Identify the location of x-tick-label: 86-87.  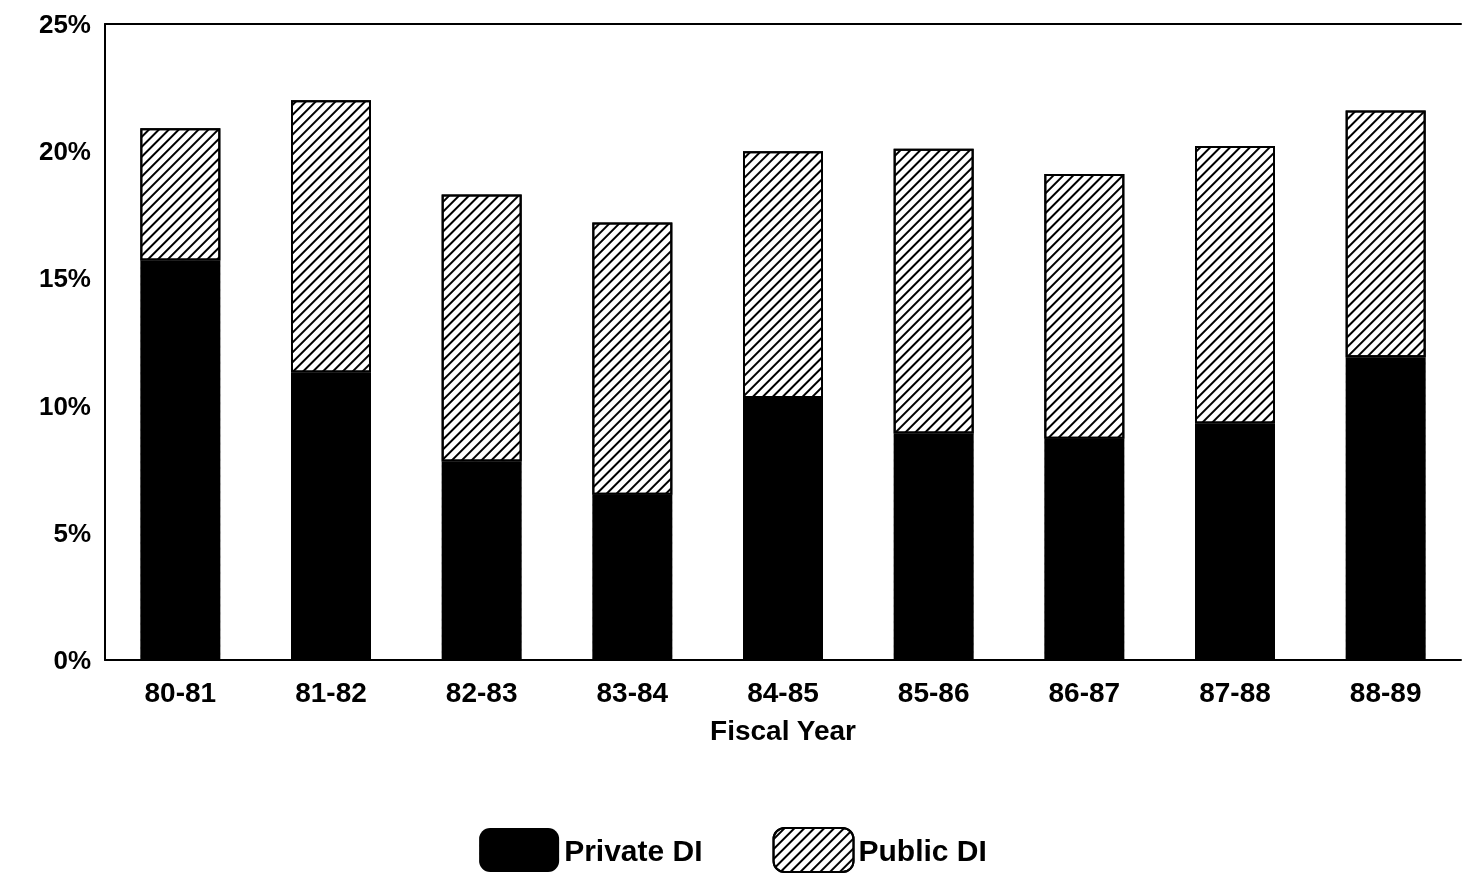
(1084, 692).